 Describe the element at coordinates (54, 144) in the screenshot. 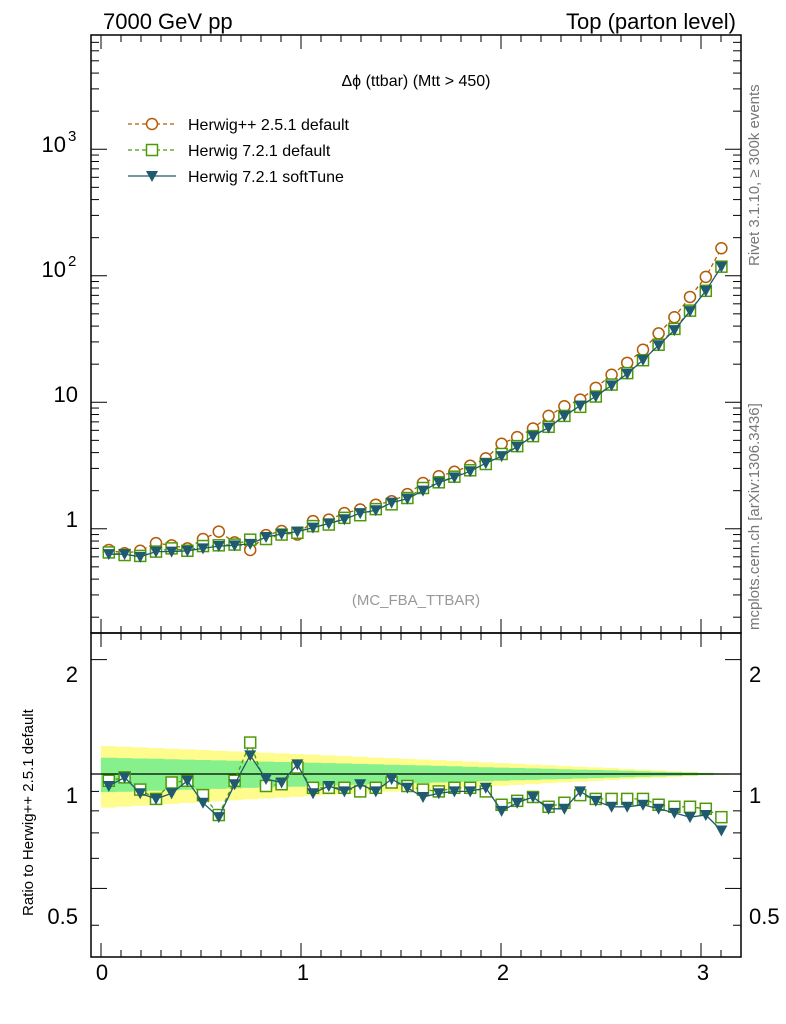

I see `y-tick-label-1000: 10` at that location.